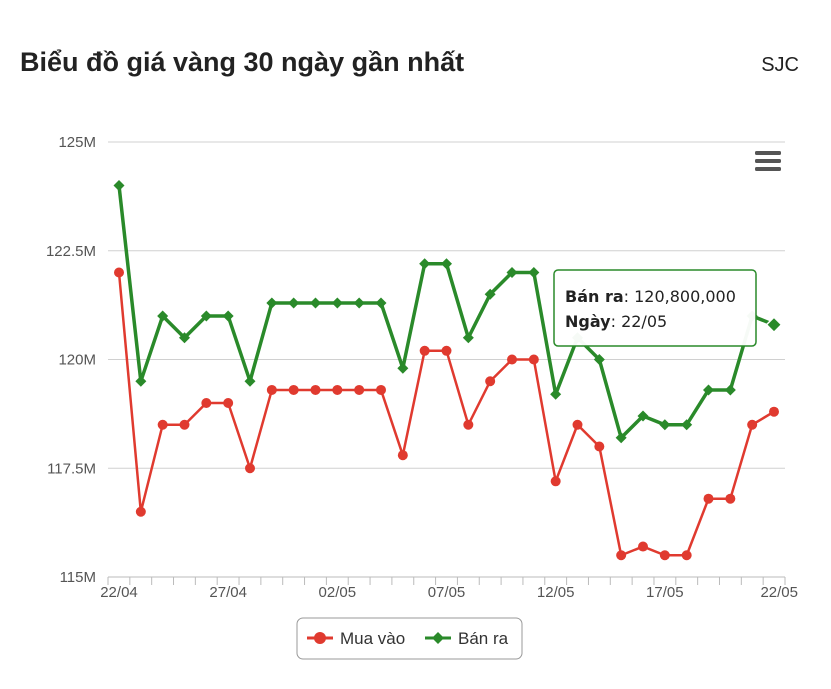 Image resolution: width=831 pixels, height=689 pixels. I want to click on tooltip-date-line: Ngày: 22/05, so click(616, 321).